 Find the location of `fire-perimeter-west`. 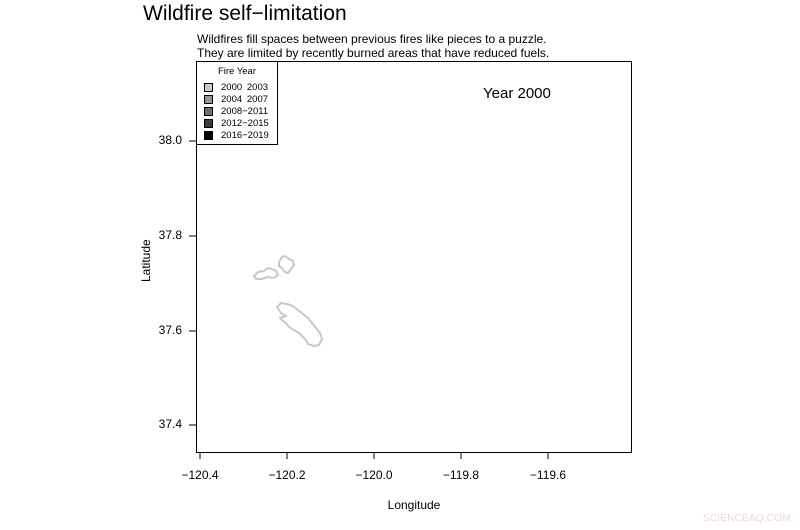

fire-perimeter-west is located at coordinates (266, 273).